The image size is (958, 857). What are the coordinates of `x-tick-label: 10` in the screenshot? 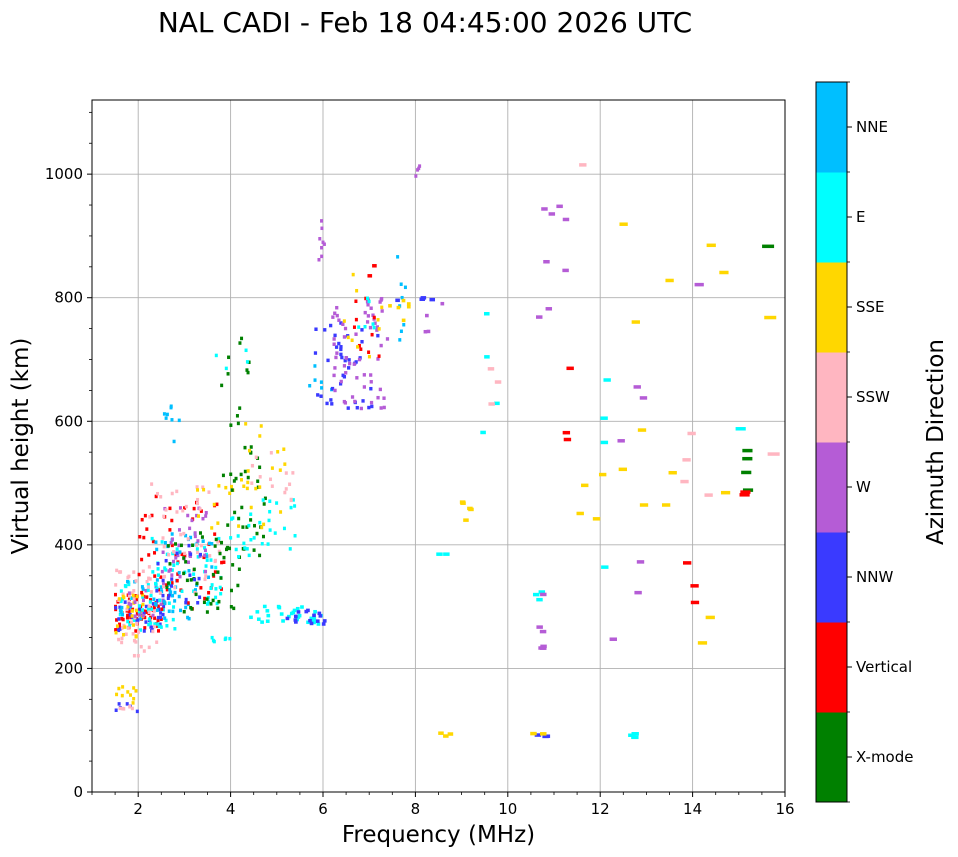 It's located at (507, 809).